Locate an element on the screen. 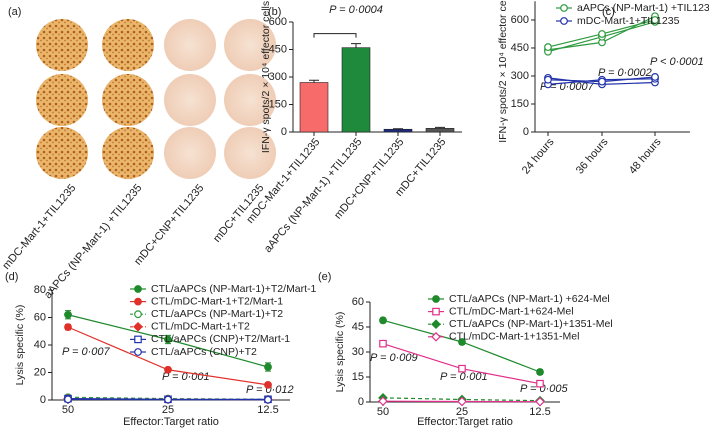 The height and width of the screenshot is (432, 709). legend-label: CTL/aAPCs (NP-Mart-1) +624-Mel is located at coordinates (529, 299).